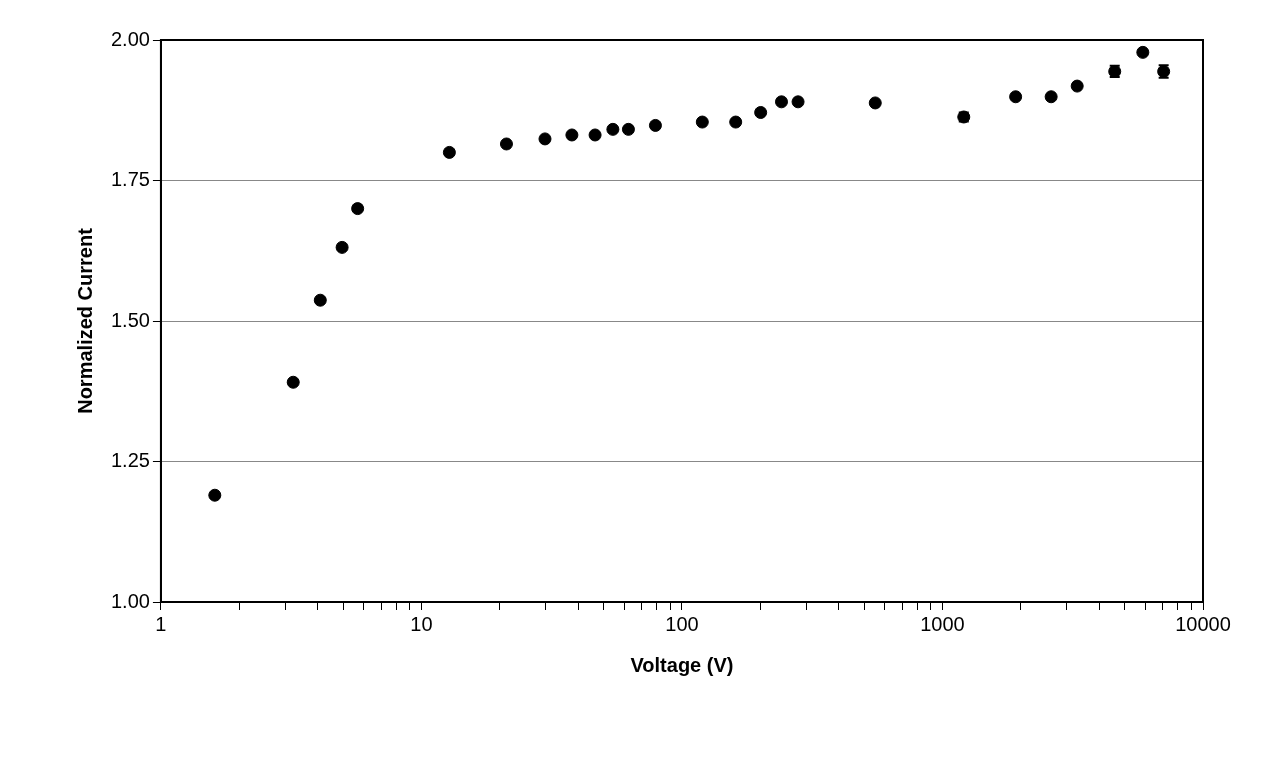 The image size is (1273, 768). What do you see at coordinates (942, 623) in the screenshot?
I see `x-tick-label: 1000` at bounding box center [942, 623].